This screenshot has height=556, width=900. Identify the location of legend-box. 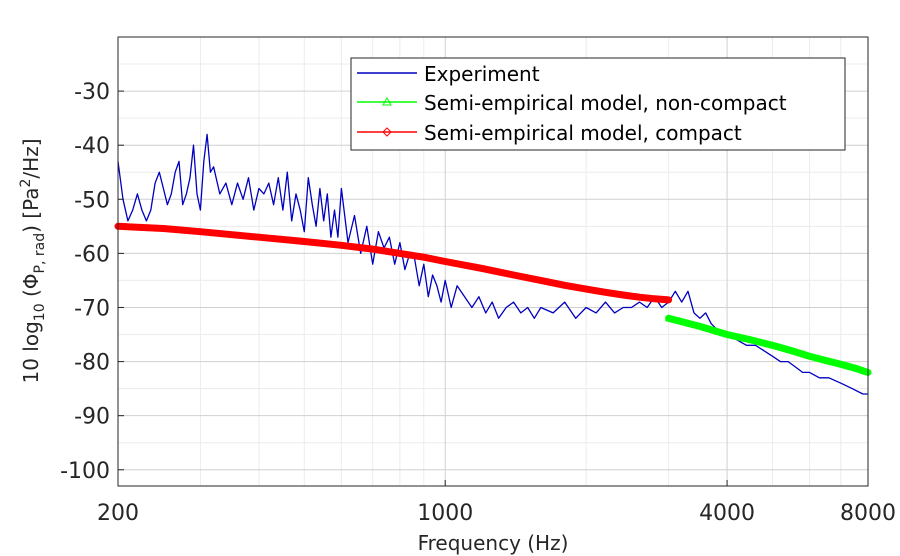
(598, 104).